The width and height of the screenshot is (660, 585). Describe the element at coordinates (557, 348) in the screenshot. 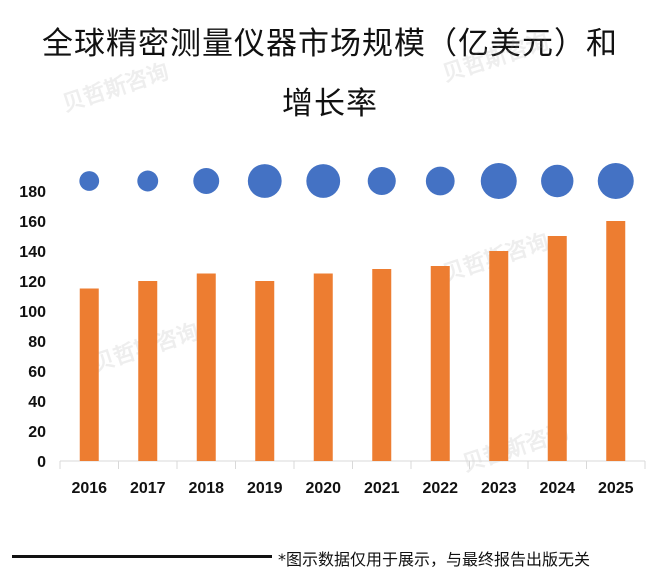

I see `bar-2024` at that location.